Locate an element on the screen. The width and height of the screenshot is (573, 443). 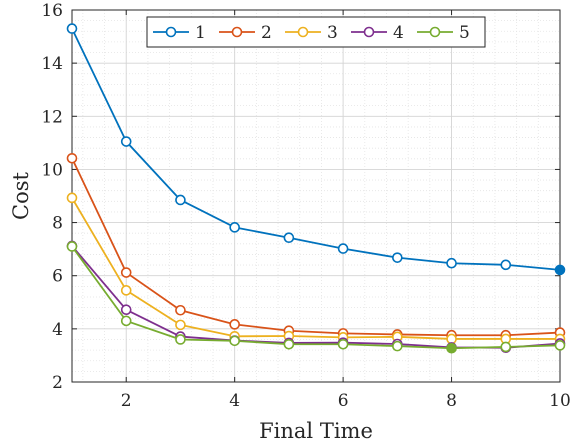
legend-label: 1 is located at coordinates (200, 33).